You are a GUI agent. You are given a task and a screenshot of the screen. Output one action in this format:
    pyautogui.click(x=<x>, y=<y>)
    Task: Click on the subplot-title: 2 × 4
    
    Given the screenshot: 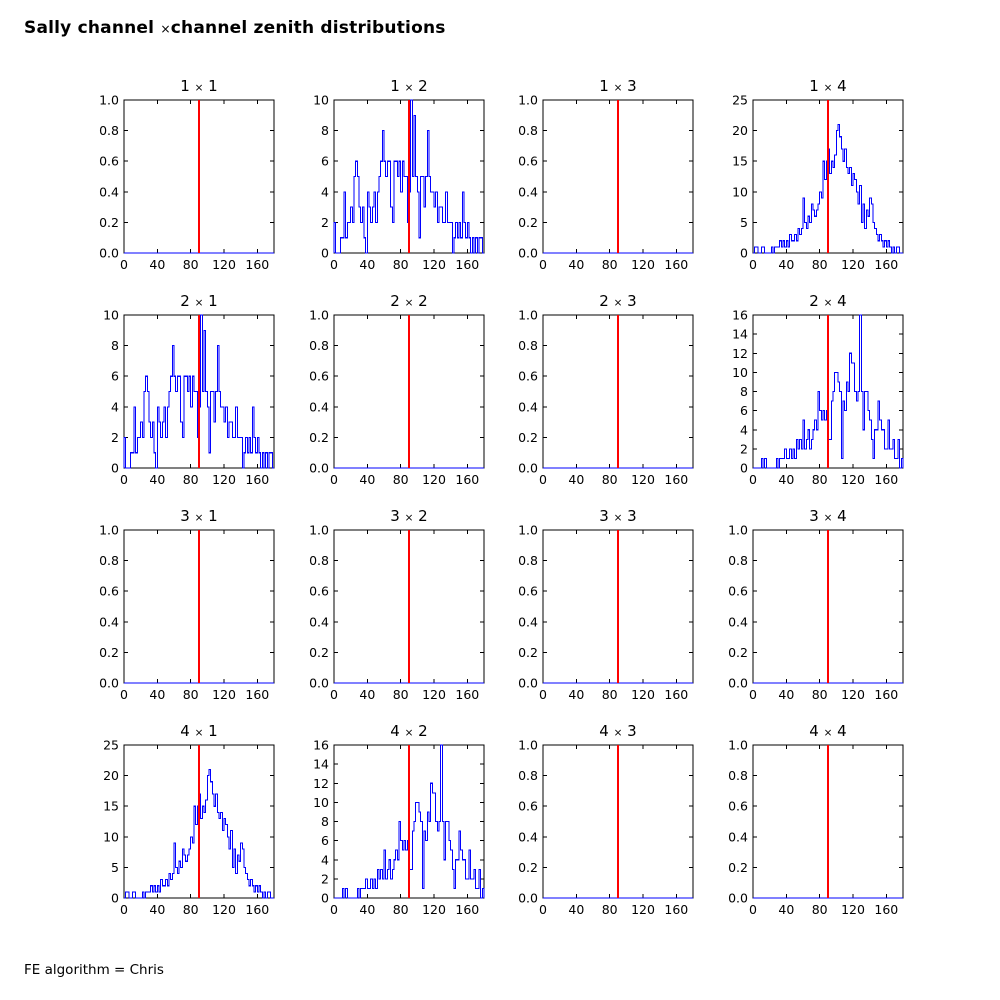 What is the action you would take?
    pyautogui.click(x=827, y=301)
    